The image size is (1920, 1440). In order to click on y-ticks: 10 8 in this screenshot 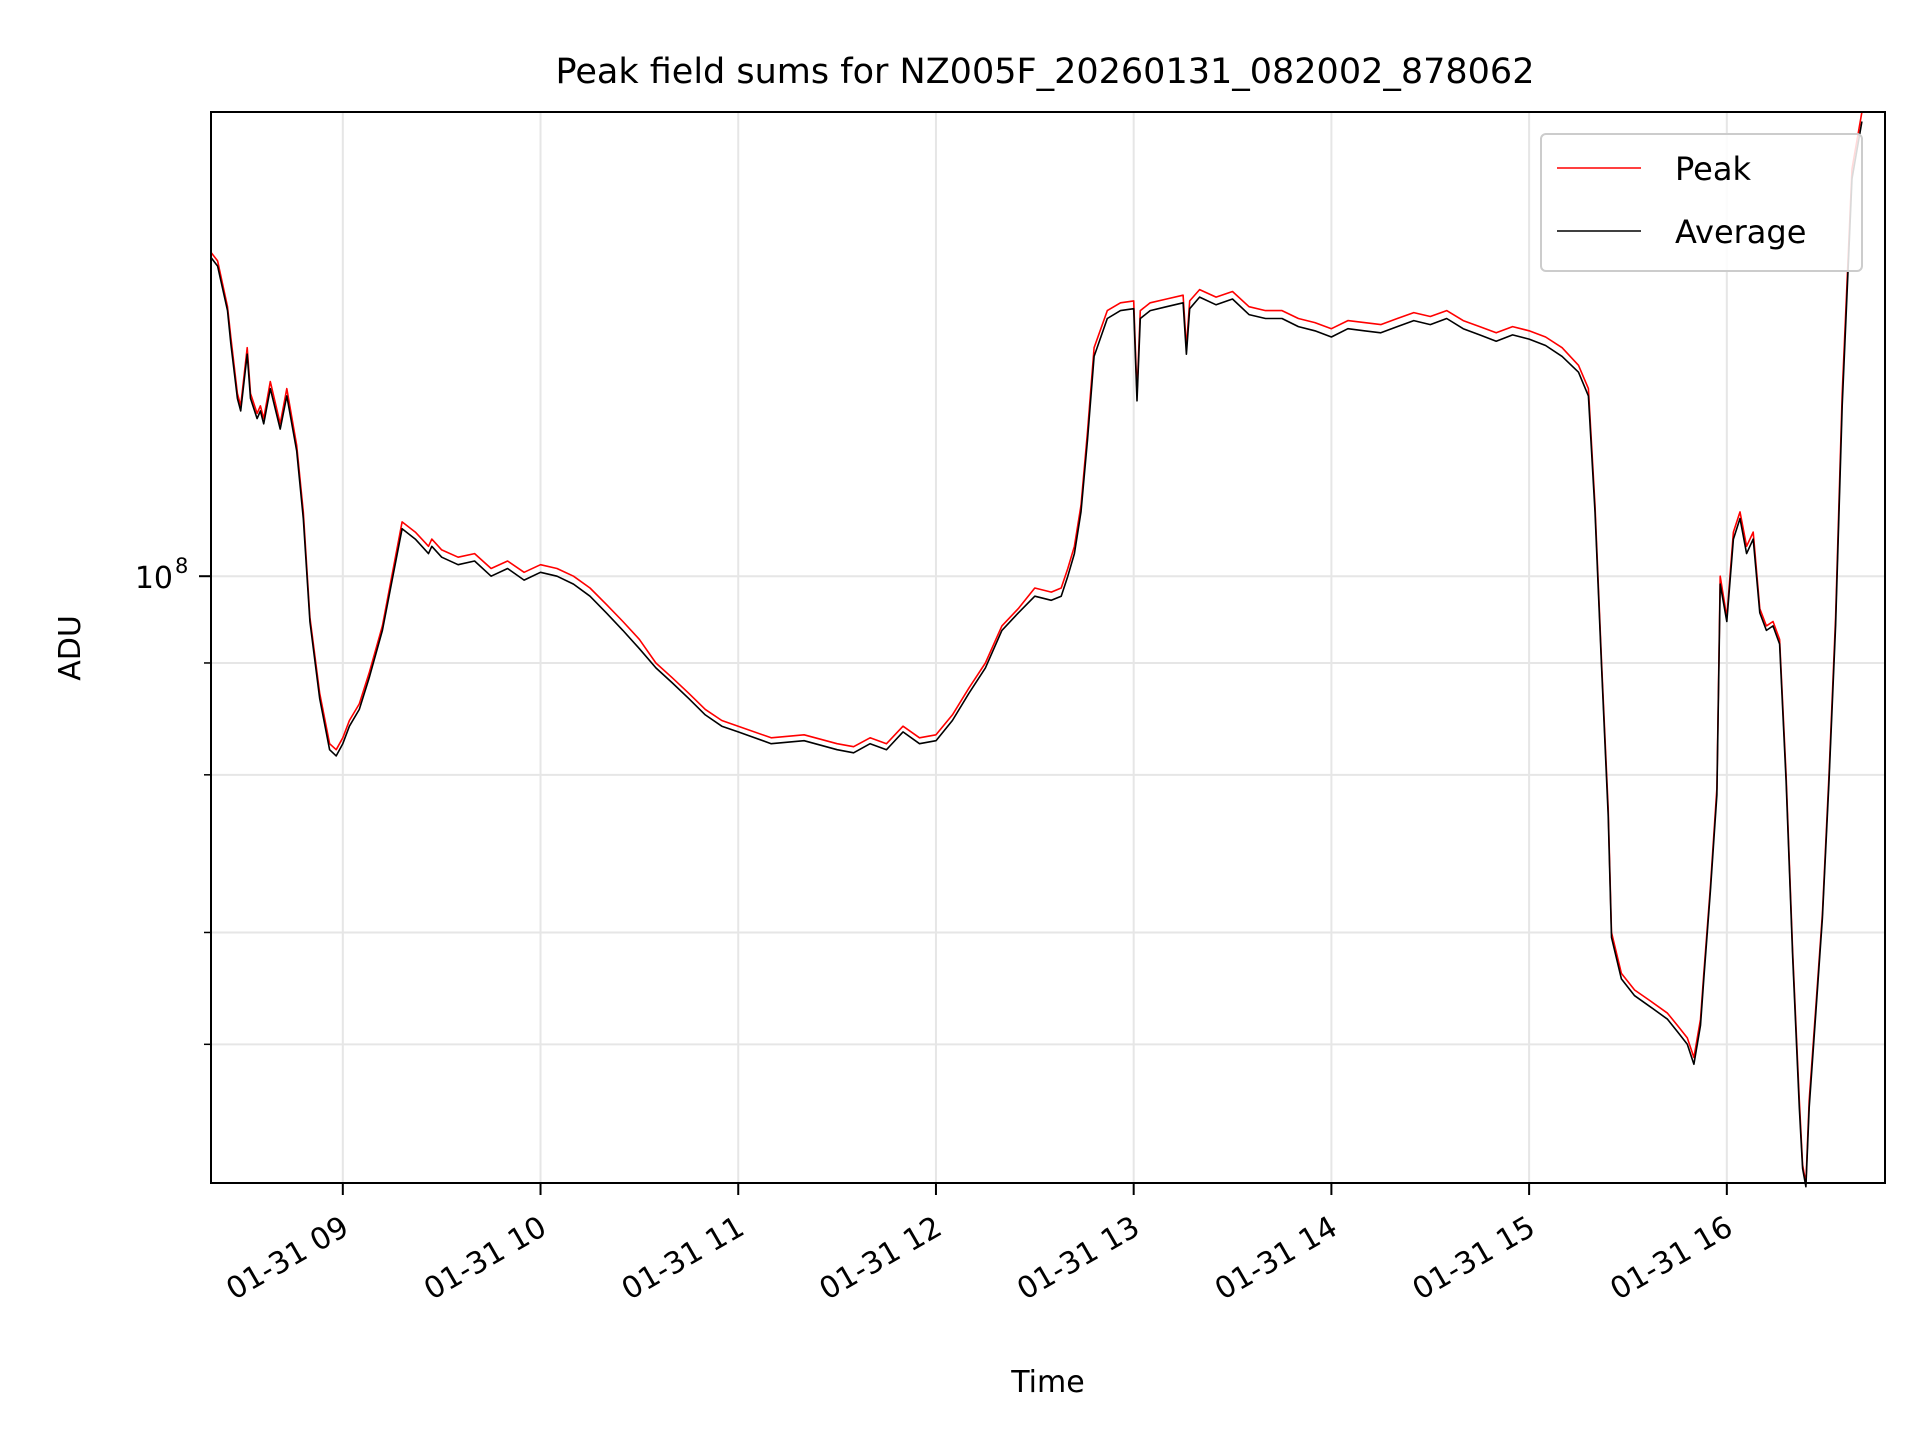, I will do `click(173, 800)`.